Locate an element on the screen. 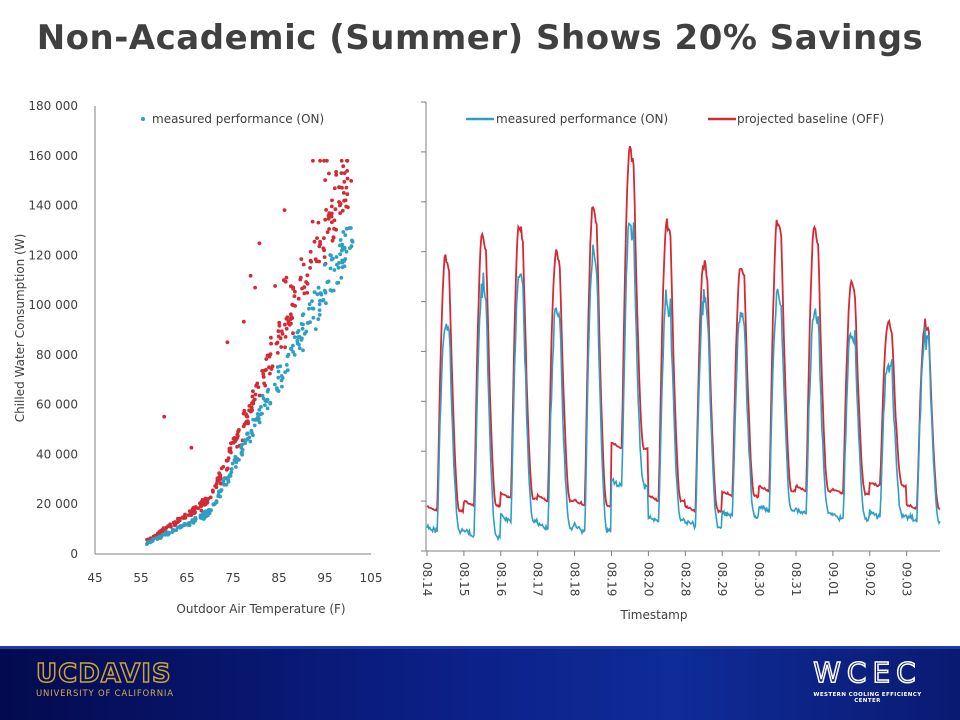 The width and height of the screenshot is (960, 720). x-tick-label: 08.20 is located at coordinates (648, 579).